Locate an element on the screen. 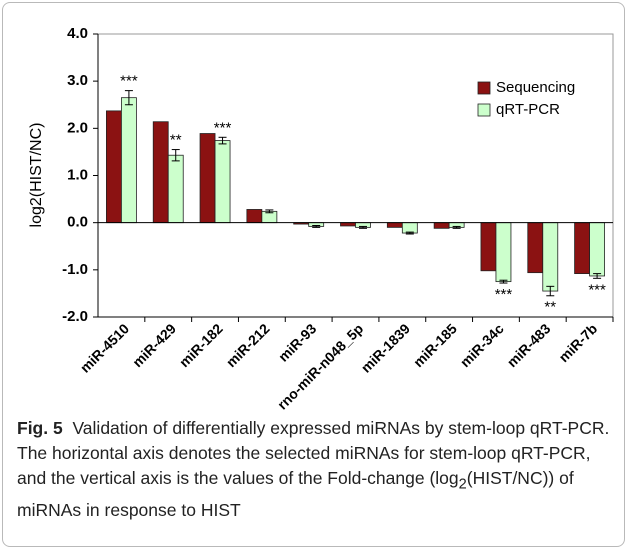 The image size is (629, 551). y-tick-label: -1.0 is located at coordinates (75, 269).